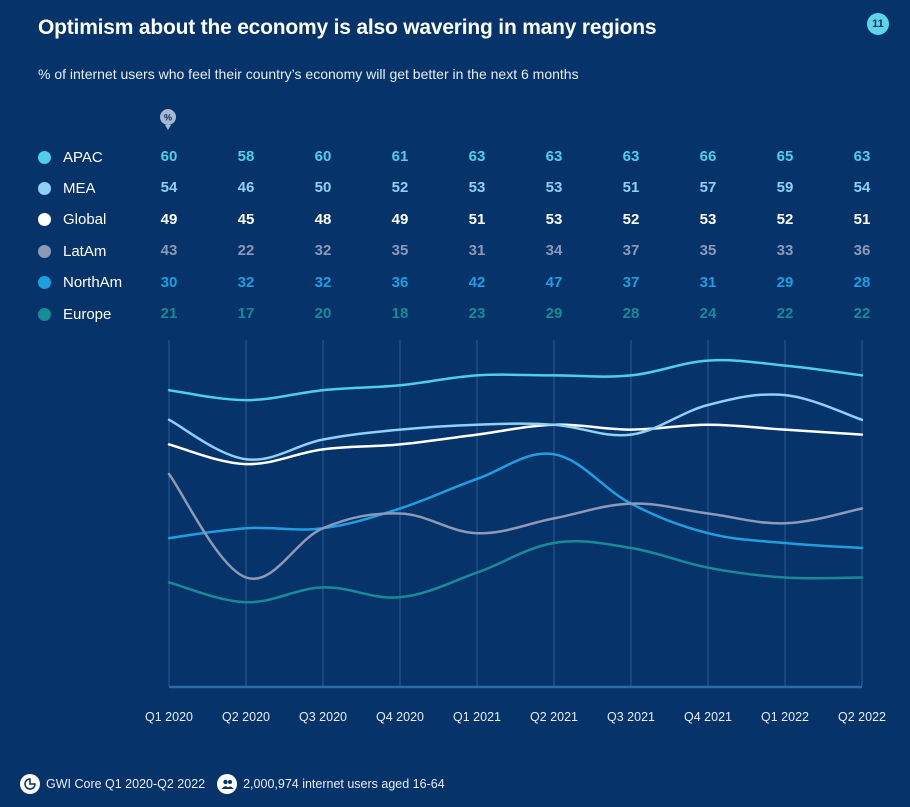  I want to click on data-label-latam-q2-2022: 36, so click(862, 251).